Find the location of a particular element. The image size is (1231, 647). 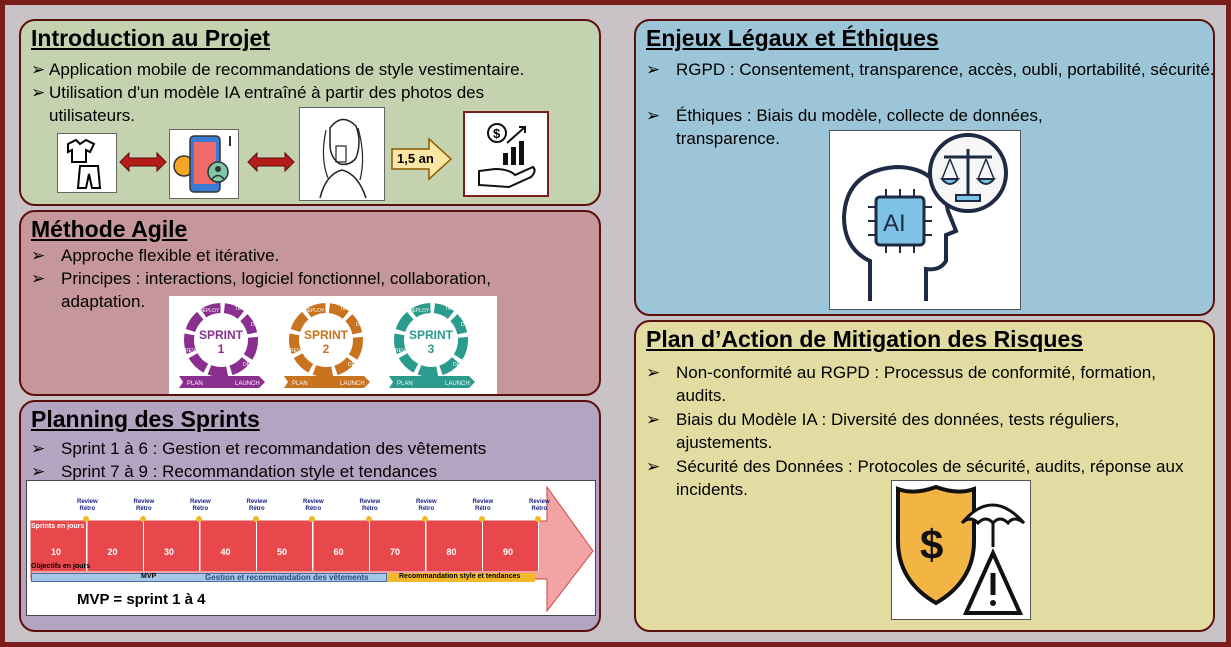

sprint-day-label: 90 is located at coordinates (508, 552).